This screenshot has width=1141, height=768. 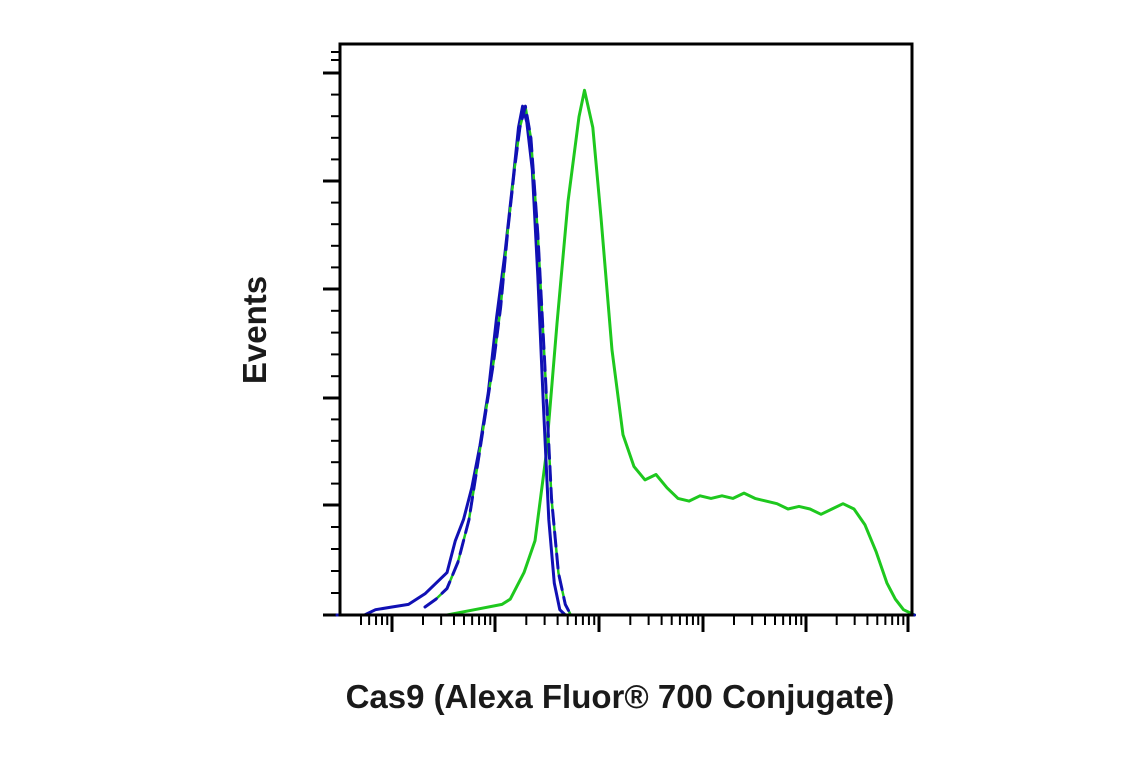 What do you see at coordinates (331, 334) in the screenshot?
I see `y-axis-ticks` at bounding box center [331, 334].